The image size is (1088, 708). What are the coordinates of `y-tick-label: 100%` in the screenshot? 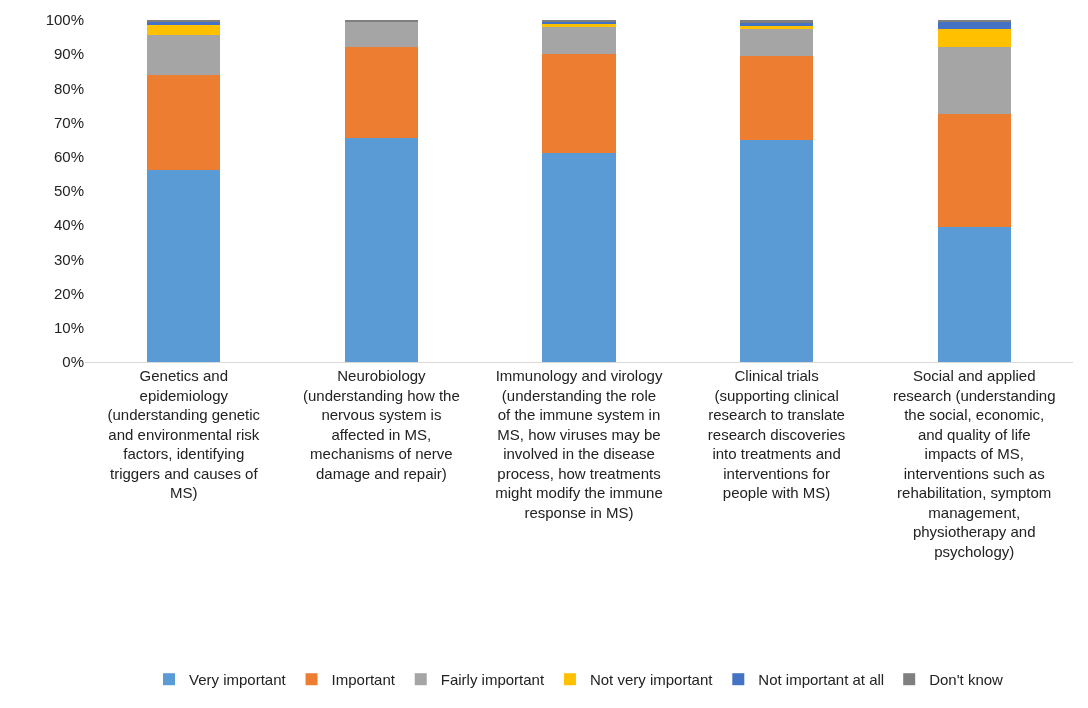 It's located at (64, 20).